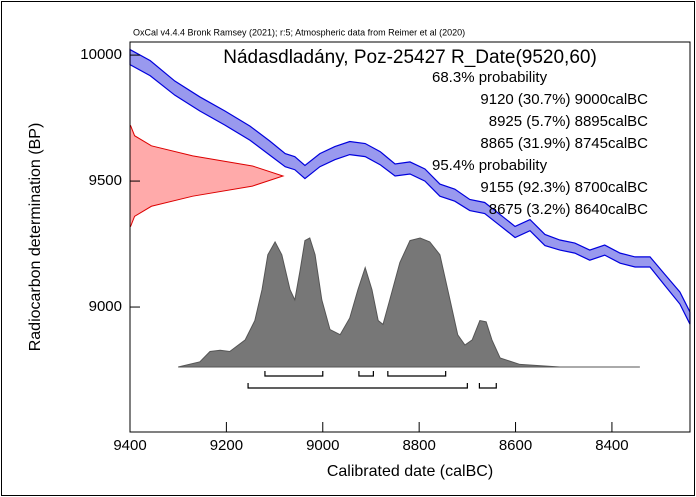  Describe the element at coordinates (490, 165) in the screenshot. I see `probability-heading: 95.4% probability` at that location.